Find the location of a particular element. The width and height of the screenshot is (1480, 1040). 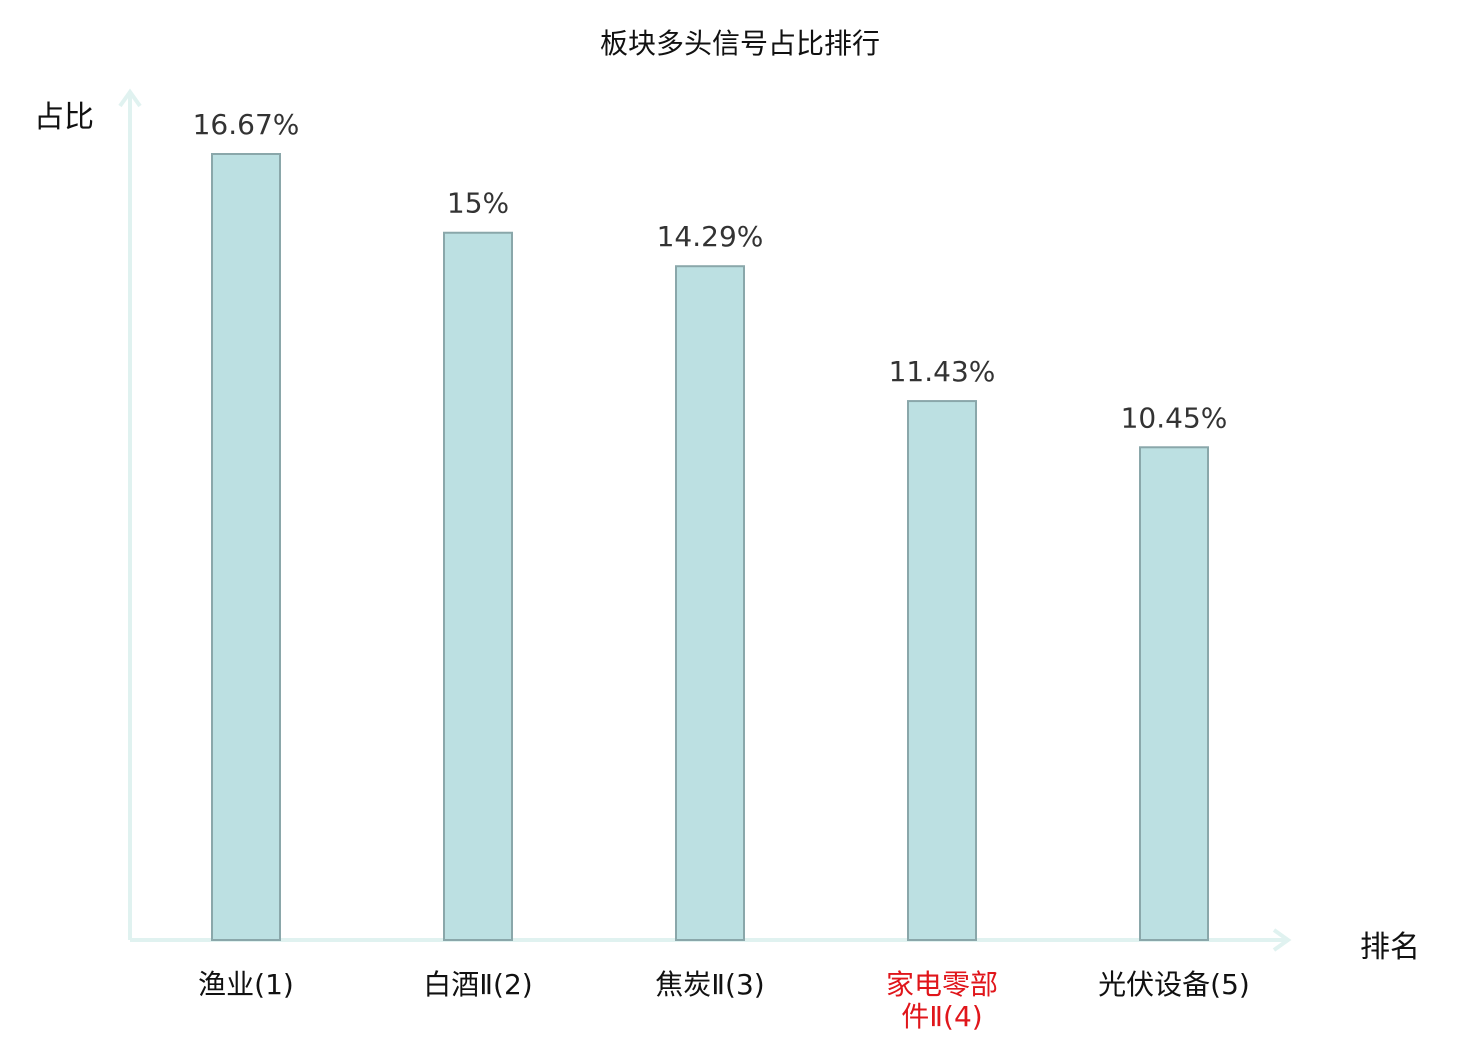

y-axis-arrow-icon is located at coordinates (130, 98).